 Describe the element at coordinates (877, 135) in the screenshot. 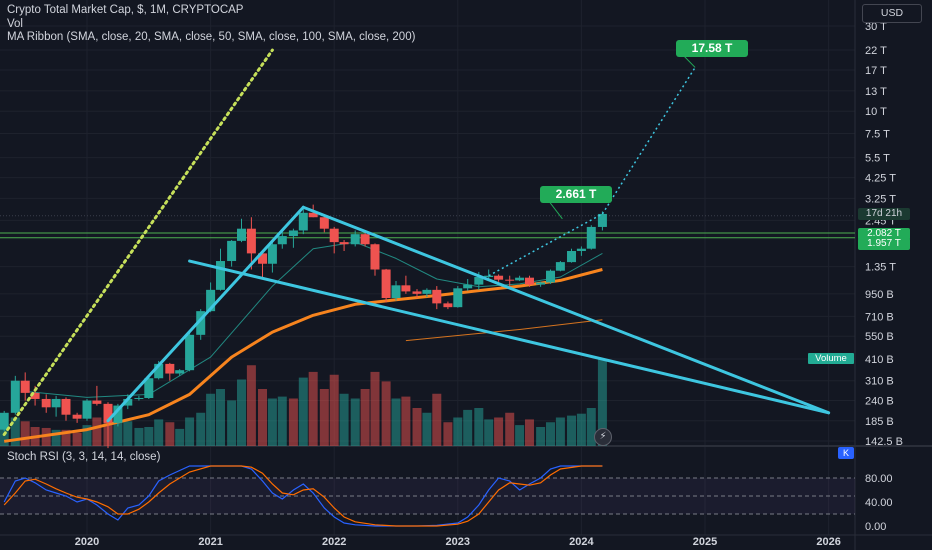

I see `y-tick-label: 7.5 T` at that location.